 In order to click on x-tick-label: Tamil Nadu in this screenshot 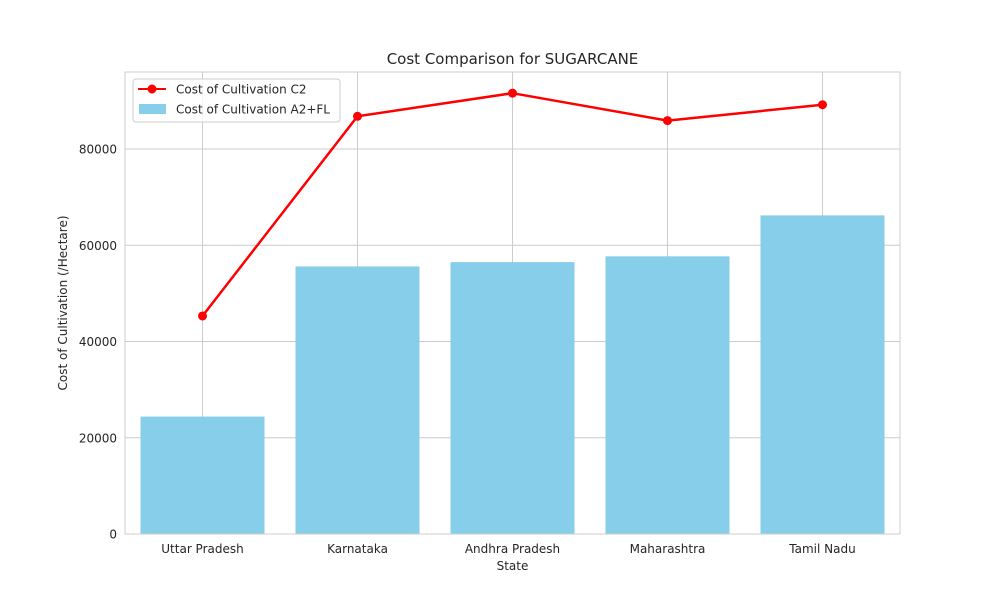, I will do `click(821, 549)`.